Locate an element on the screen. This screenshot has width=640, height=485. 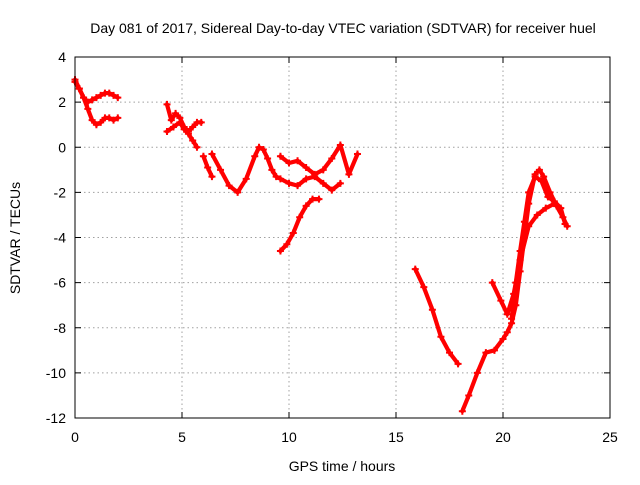
y-tick-label: 4 is located at coordinates (62, 57).